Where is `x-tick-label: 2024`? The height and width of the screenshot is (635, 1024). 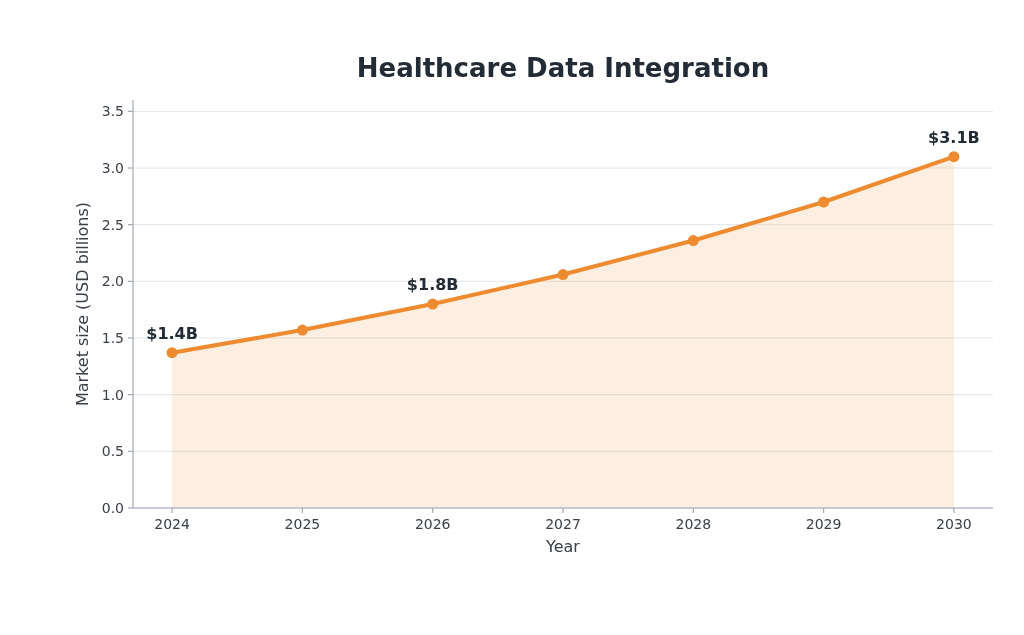
x-tick-label: 2024 is located at coordinates (172, 524).